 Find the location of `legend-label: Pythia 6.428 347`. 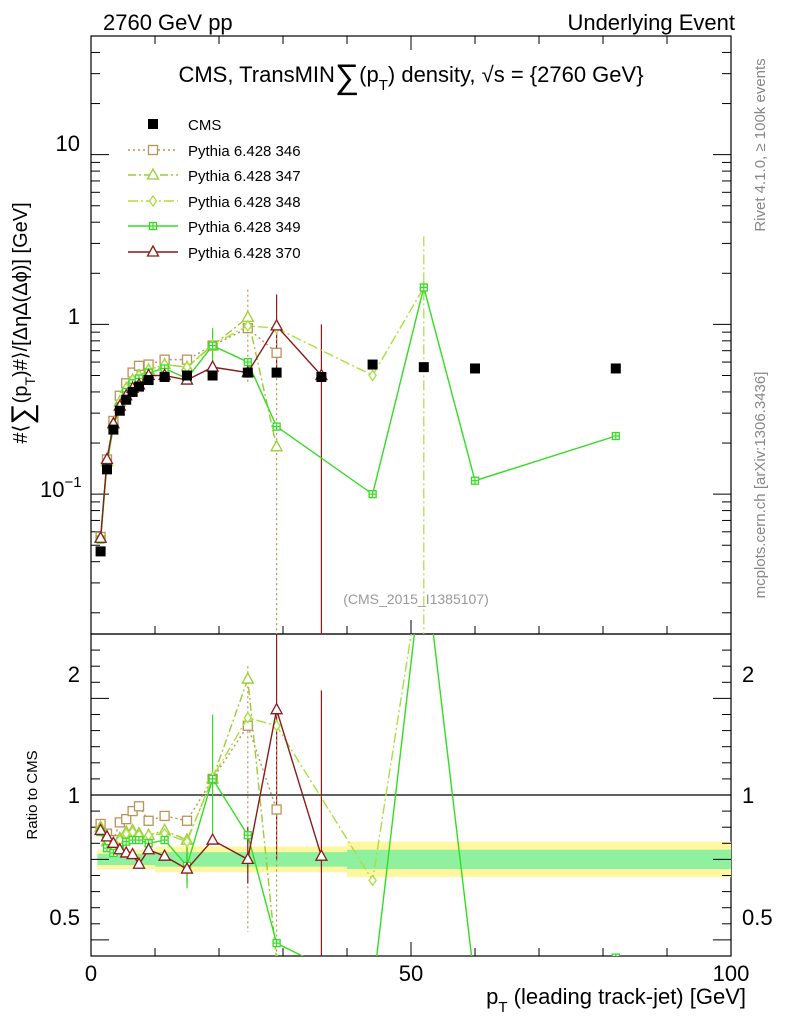

legend-label: Pythia 6.428 347 is located at coordinates (244, 176).